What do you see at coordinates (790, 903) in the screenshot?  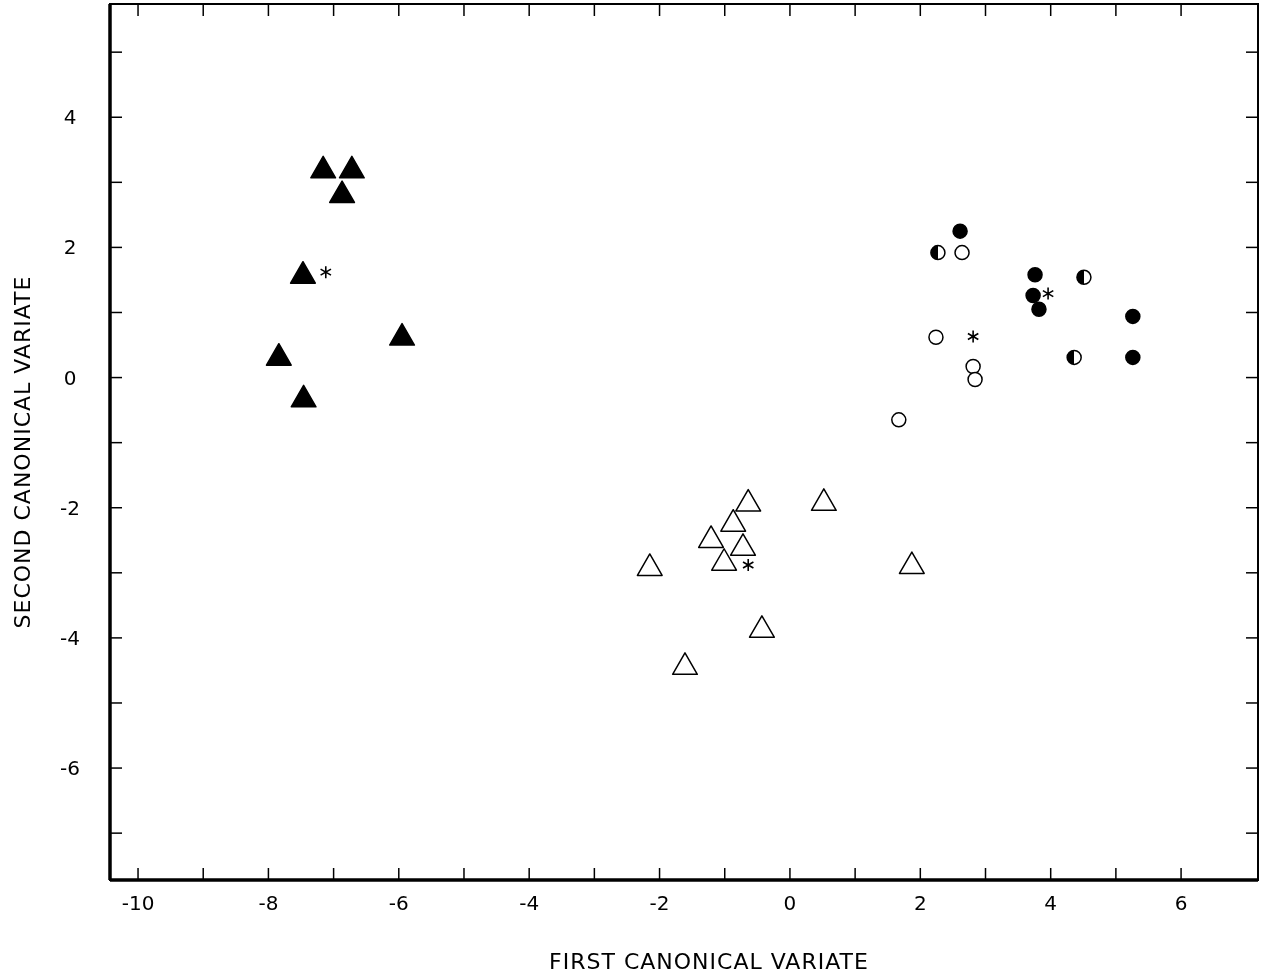 I see `x-tick-label: 0` at bounding box center [790, 903].